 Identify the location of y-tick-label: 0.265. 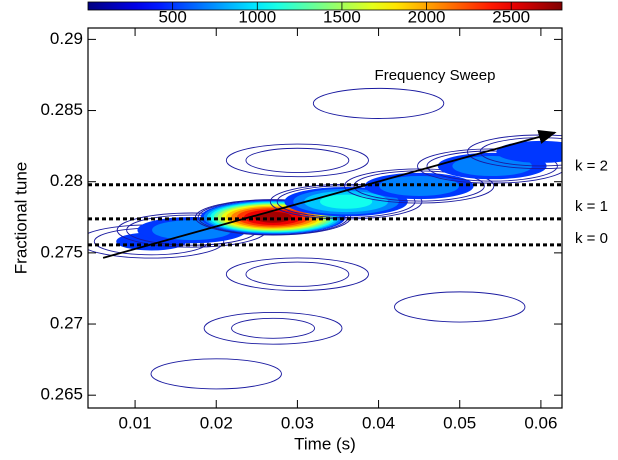
(61, 394).